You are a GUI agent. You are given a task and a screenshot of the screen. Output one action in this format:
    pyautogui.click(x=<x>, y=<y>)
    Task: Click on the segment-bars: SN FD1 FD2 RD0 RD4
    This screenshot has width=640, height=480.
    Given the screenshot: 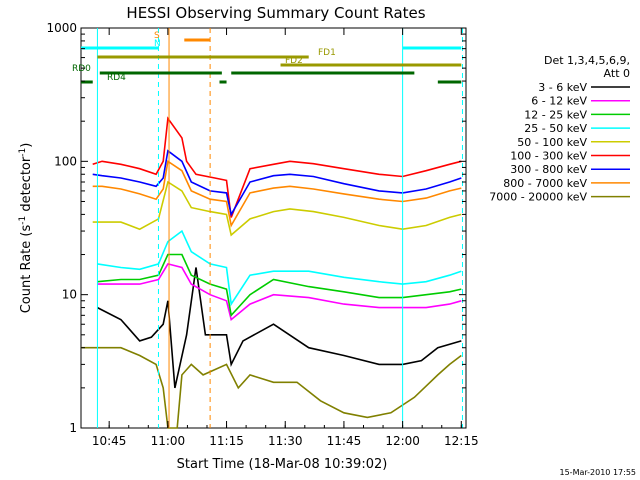 What is the action you would take?
    pyautogui.click(x=267, y=57)
    